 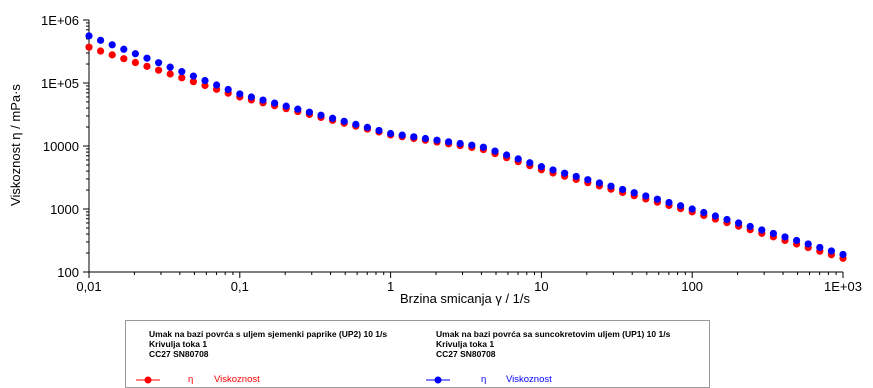 What do you see at coordinates (88, 286) in the screenshot?
I see `x-tick-label: 0,01` at bounding box center [88, 286].